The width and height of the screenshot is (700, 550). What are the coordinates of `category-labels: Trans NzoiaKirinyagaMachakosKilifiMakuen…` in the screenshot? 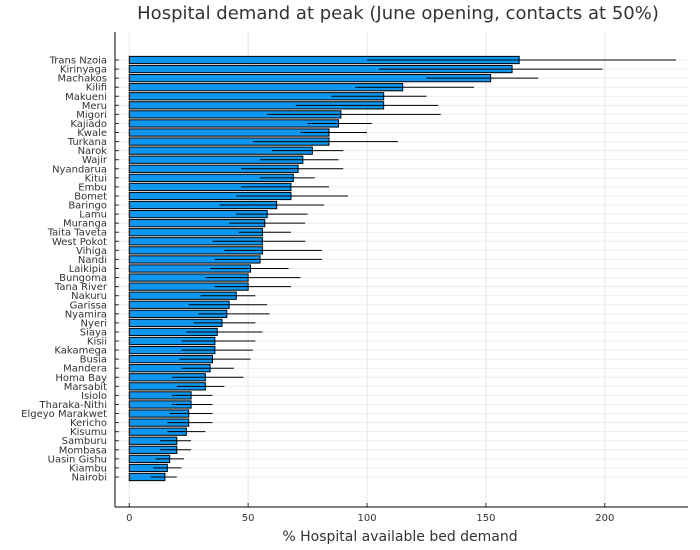 It's located at (64, 270).